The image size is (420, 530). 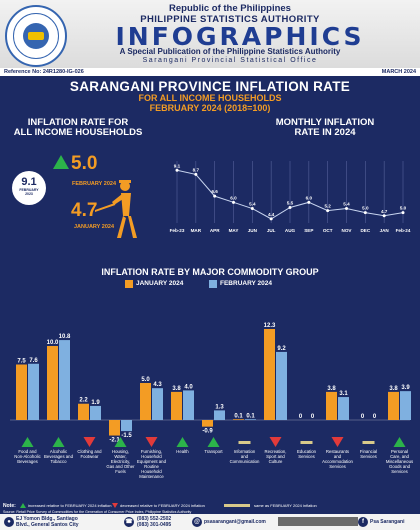 What do you see at coordinates (83, 401) in the screenshot?
I see `bar-data-label: 2.2` at bounding box center [83, 401].